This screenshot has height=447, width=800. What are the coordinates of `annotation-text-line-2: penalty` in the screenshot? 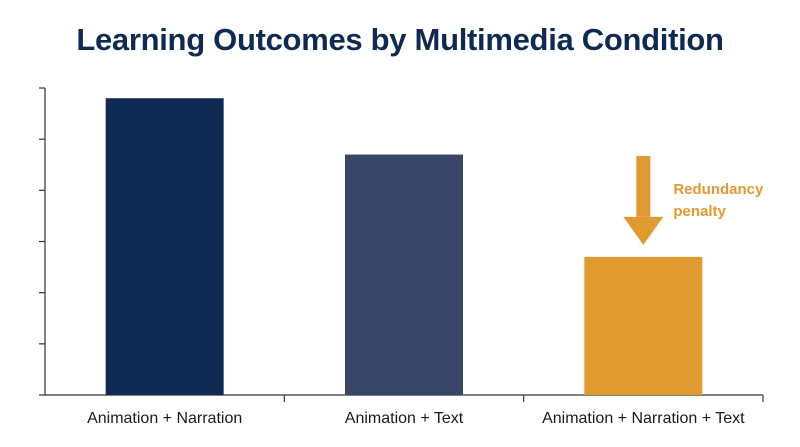 It's located at (699, 211).